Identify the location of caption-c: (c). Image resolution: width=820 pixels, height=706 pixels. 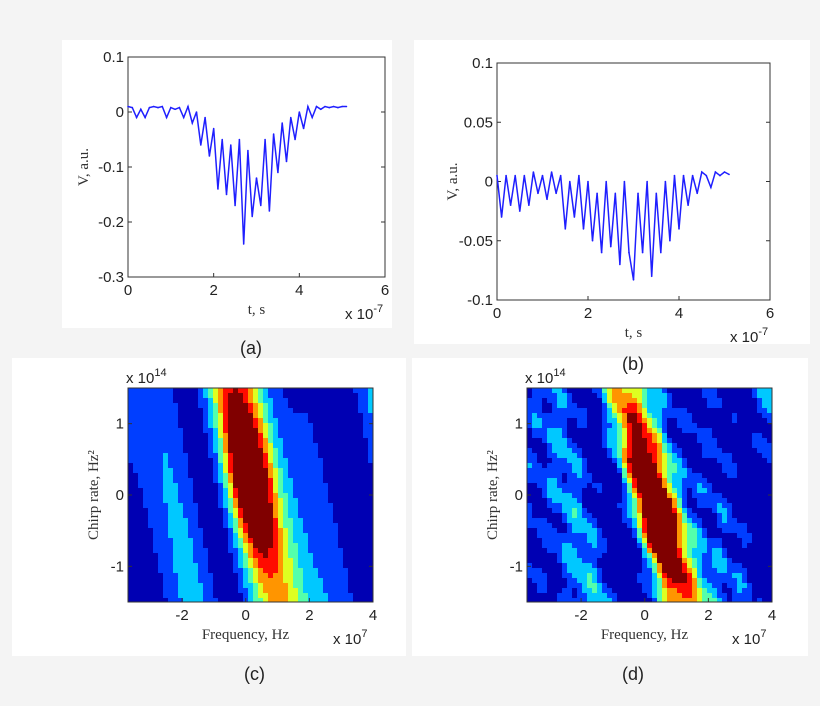
(254, 674).